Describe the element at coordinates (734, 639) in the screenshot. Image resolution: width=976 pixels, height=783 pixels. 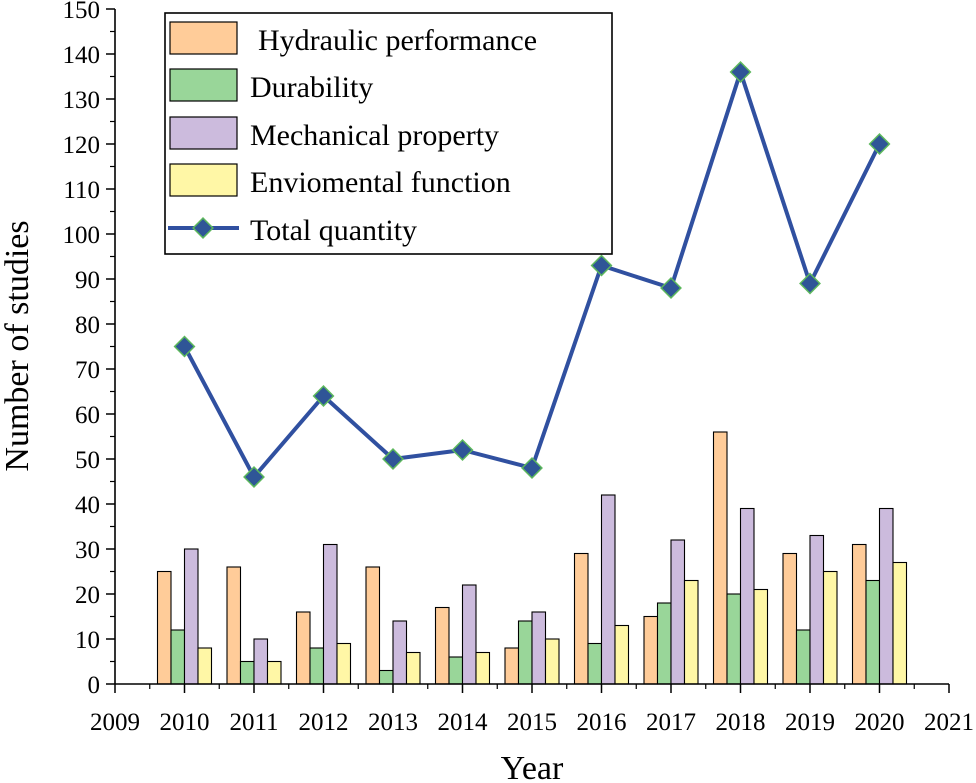
I see `bar-durability-2018` at that location.